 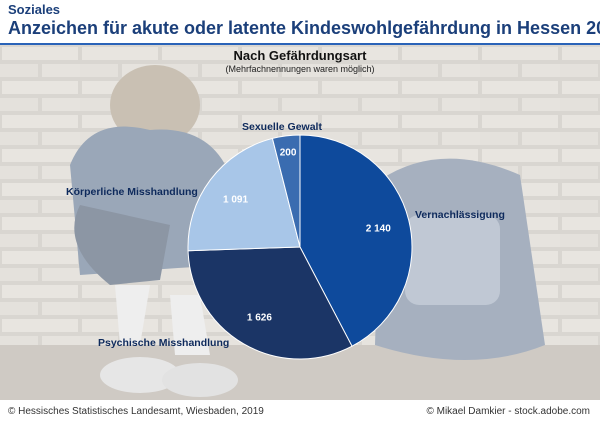 I want to click on pie-slice-vernachlassigung, so click(x=356, y=240).